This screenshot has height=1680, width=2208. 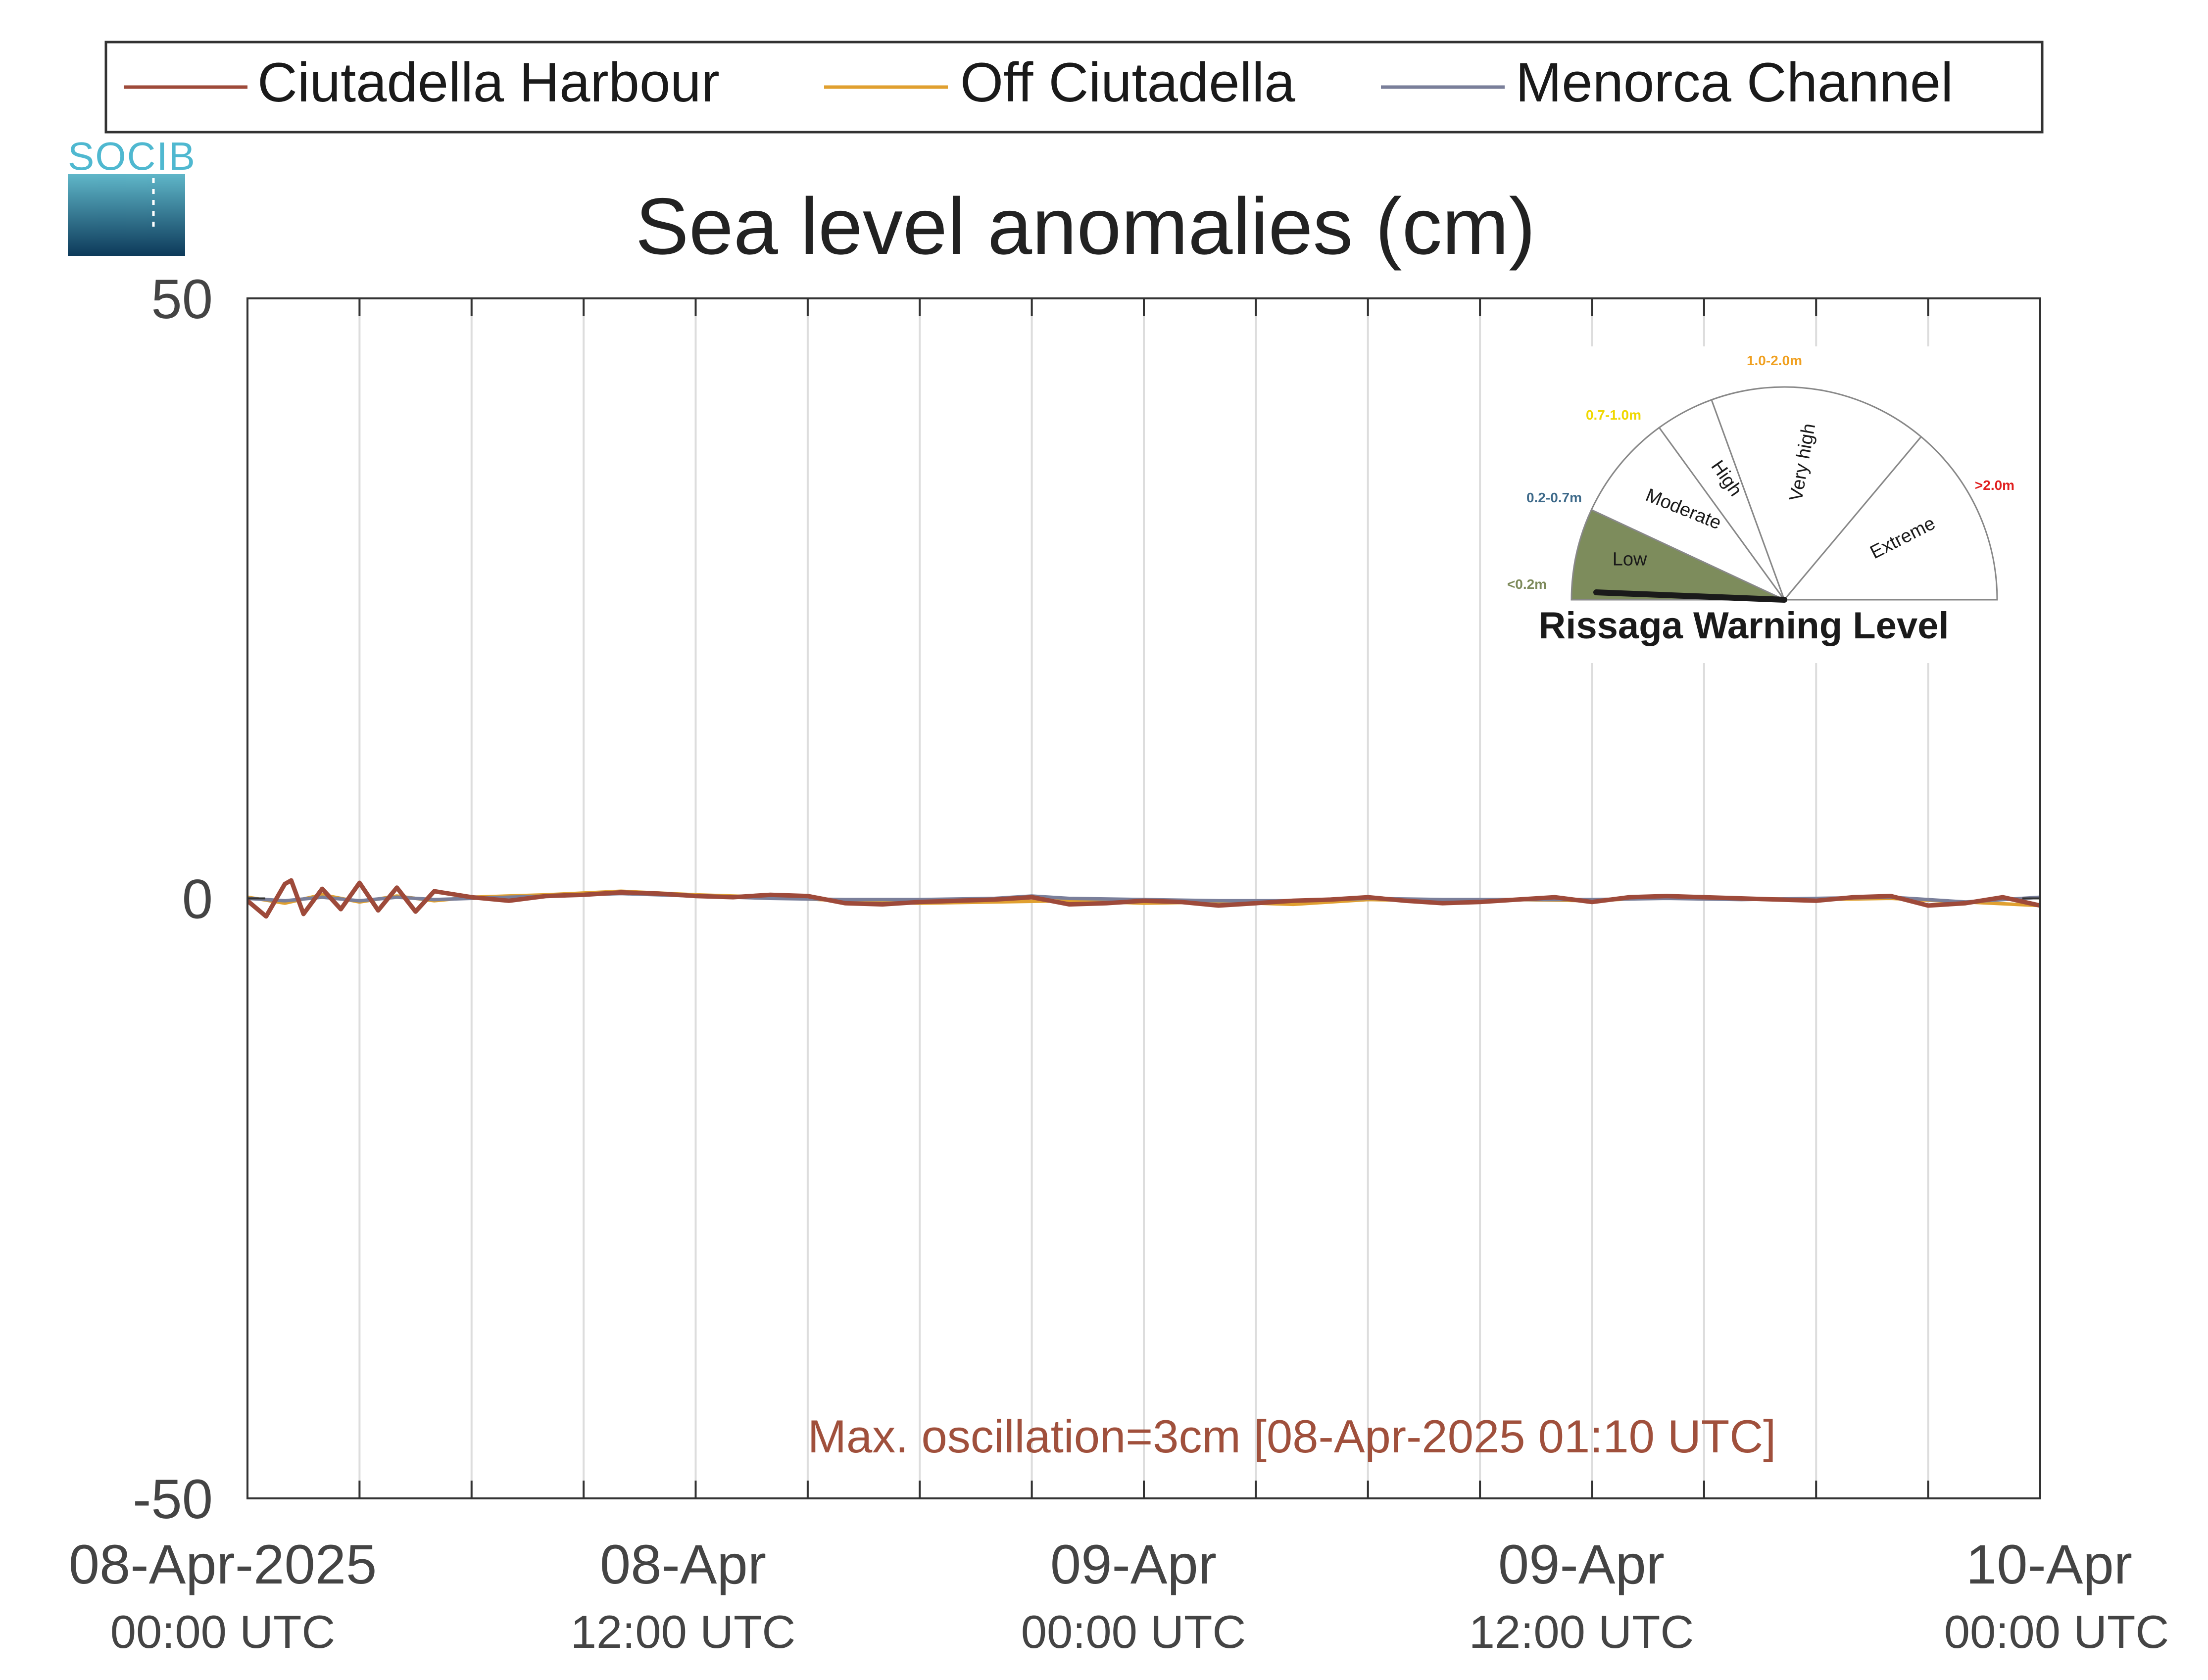 What do you see at coordinates (683, 1565) in the screenshot?
I see `x-tick-date-label: 08-Apr` at bounding box center [683, 1565].